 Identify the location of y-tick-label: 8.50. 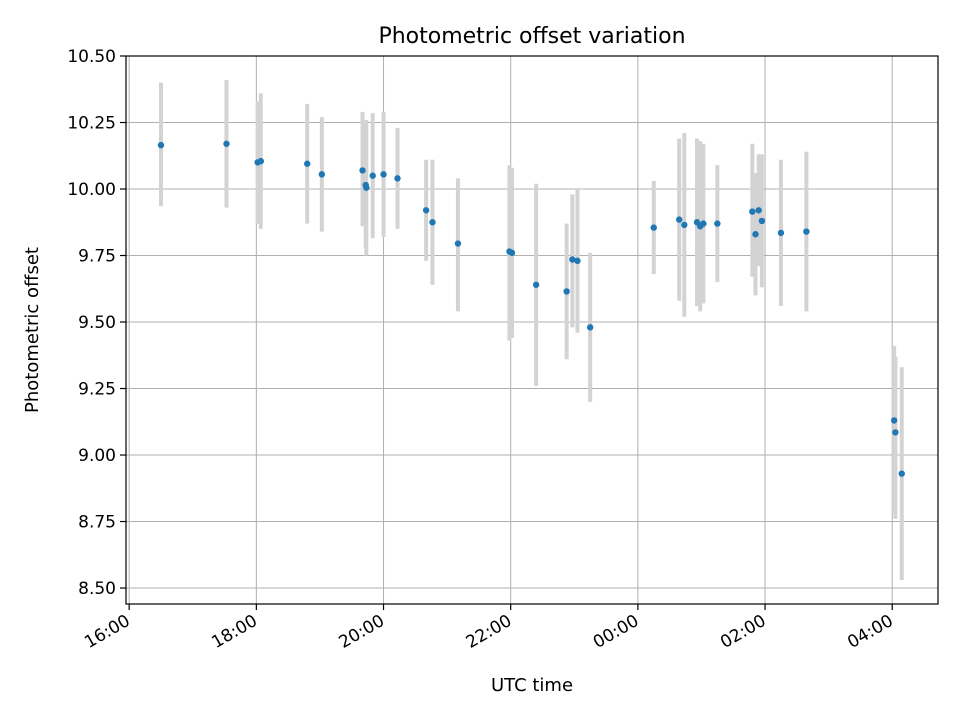
(97, 589).